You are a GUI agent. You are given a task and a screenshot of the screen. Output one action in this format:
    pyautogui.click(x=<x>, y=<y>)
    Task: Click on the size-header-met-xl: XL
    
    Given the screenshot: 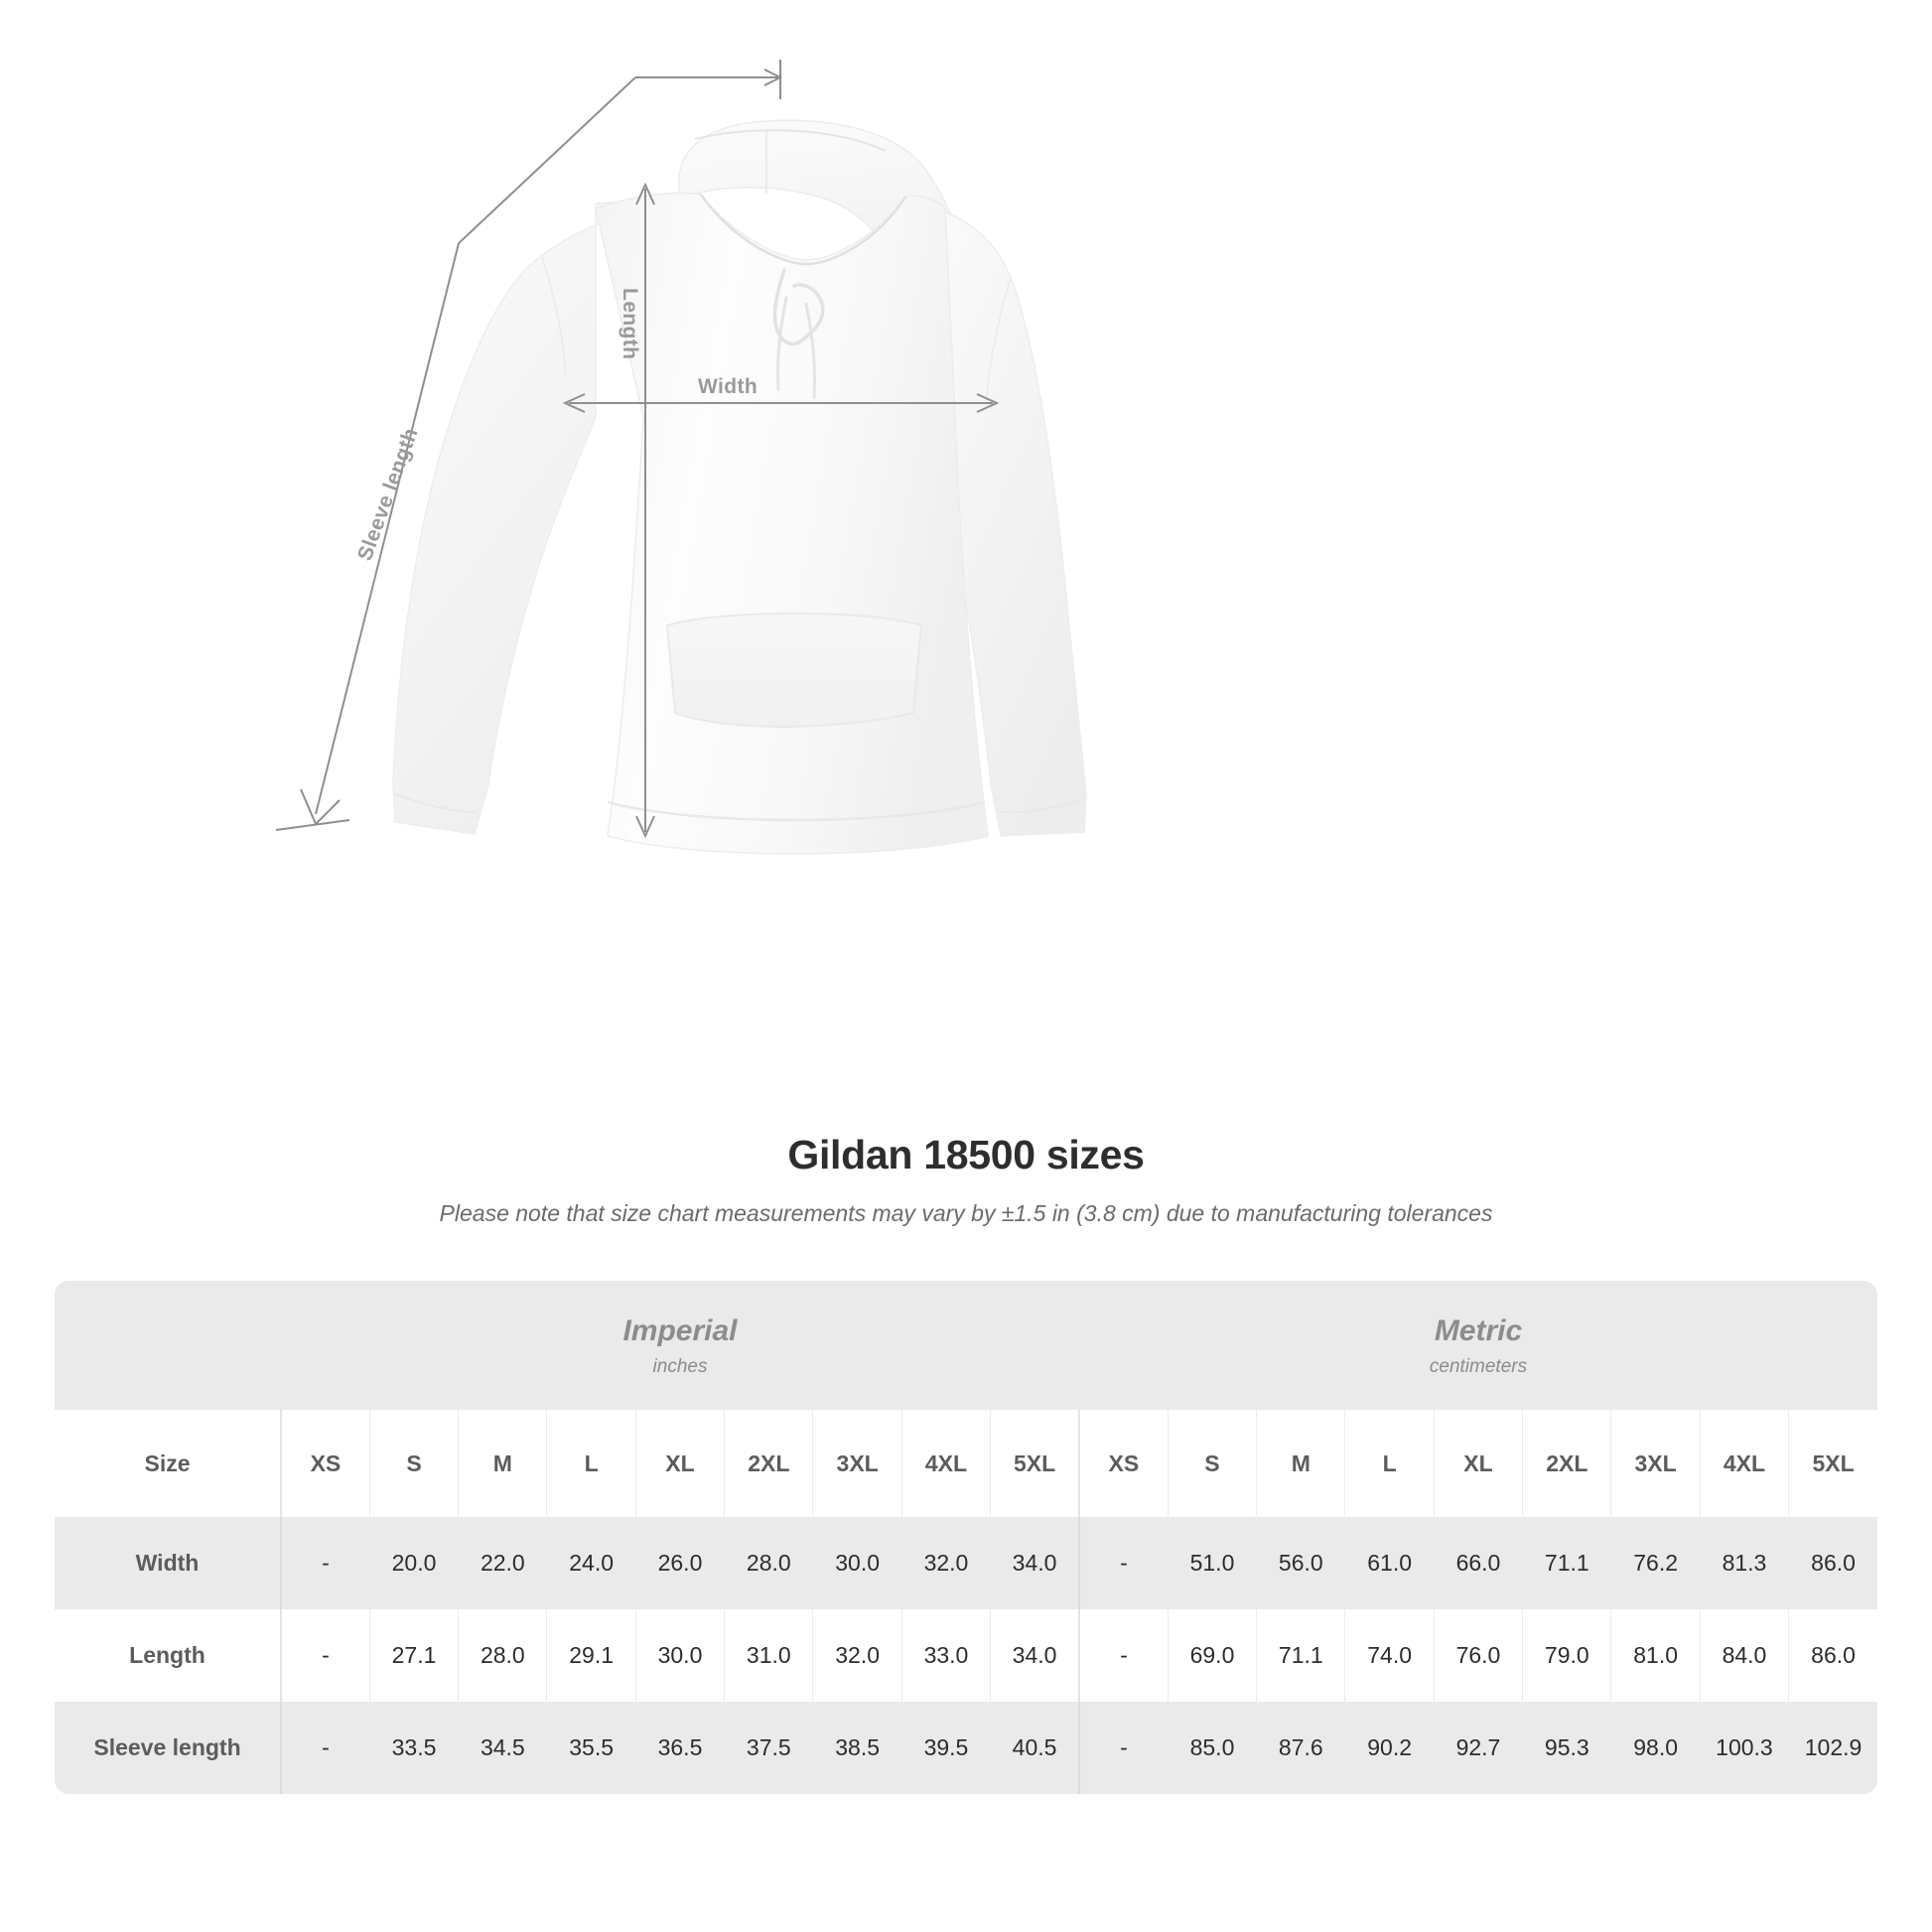 What is the action you would take?
    pyautogui.click(x=1478, y=1464)
    